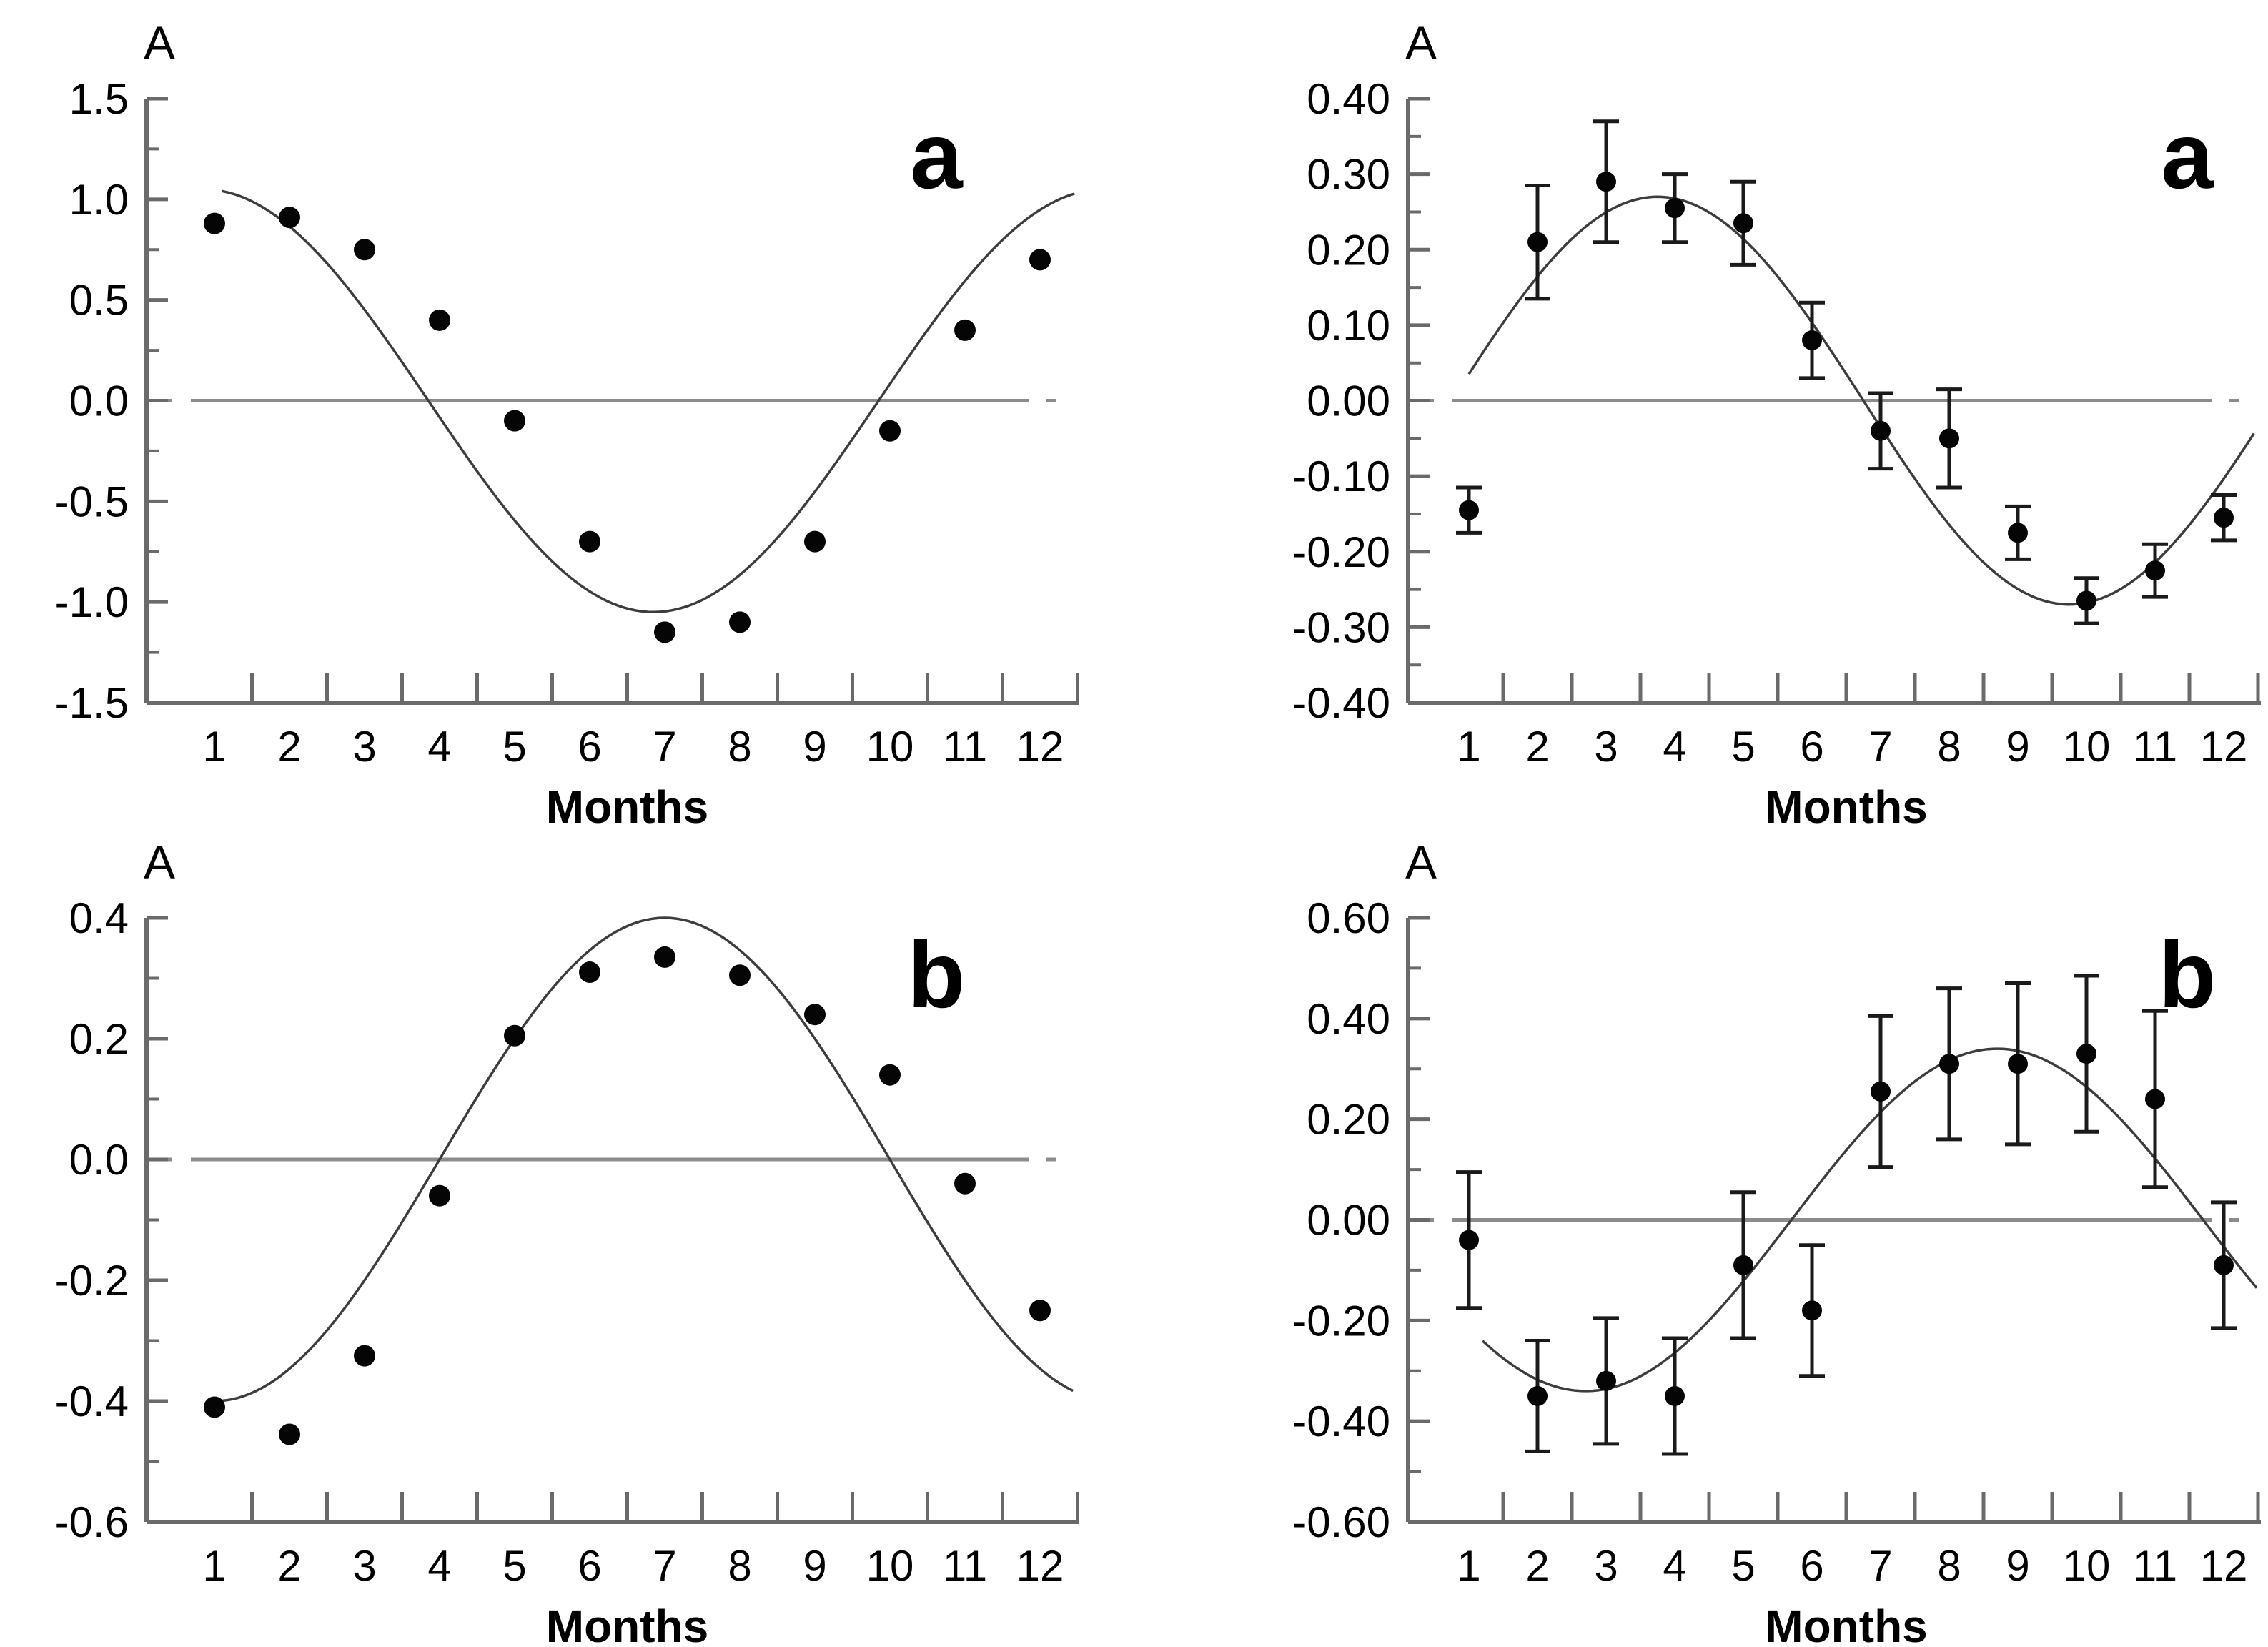  I want to click on y-tick-label: -1.5, so click(92, 703).